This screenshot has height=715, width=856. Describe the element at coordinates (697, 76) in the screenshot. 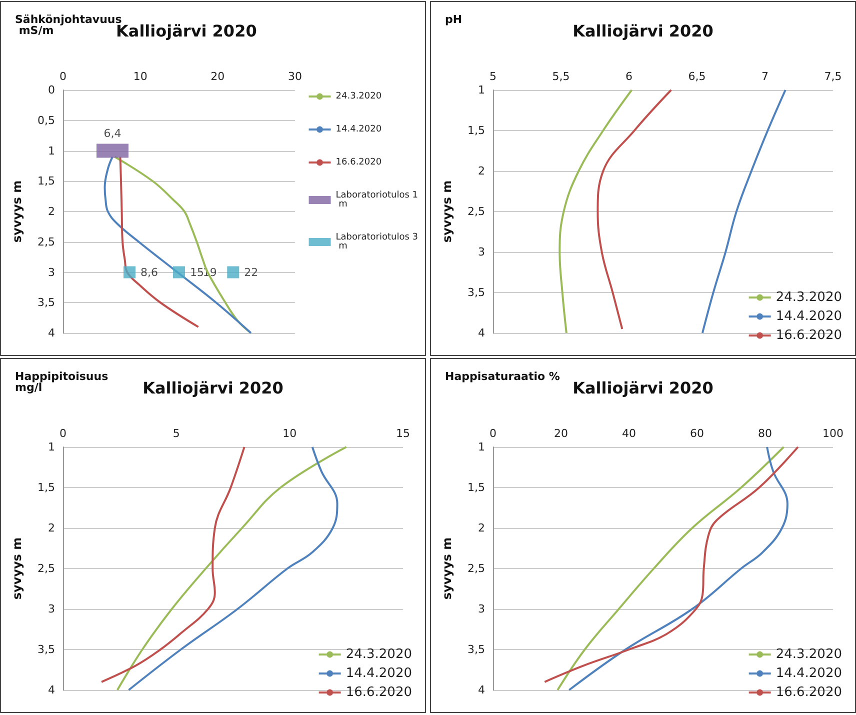

I see `x-tick-label: 6,5` at that location.